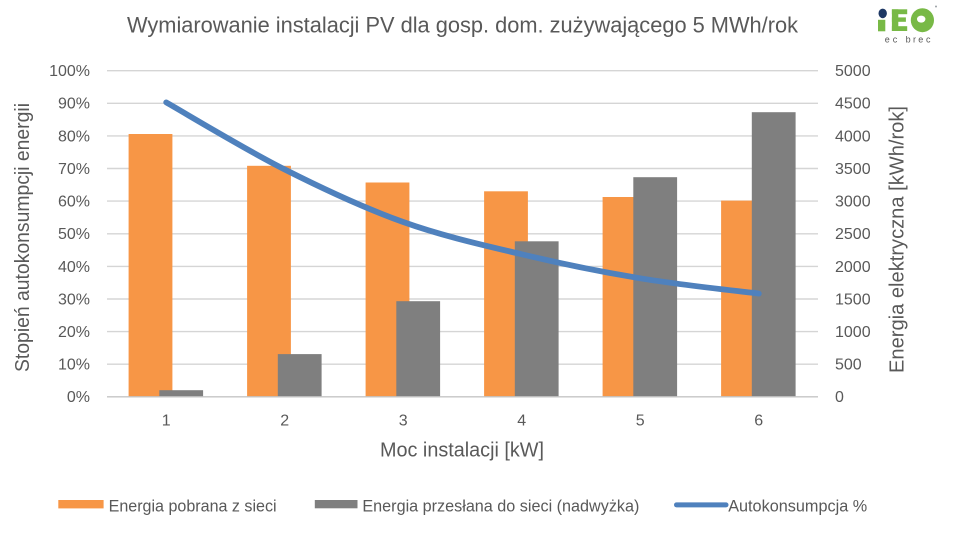  I want to click on svg-text: 100%, so click(69, 71).